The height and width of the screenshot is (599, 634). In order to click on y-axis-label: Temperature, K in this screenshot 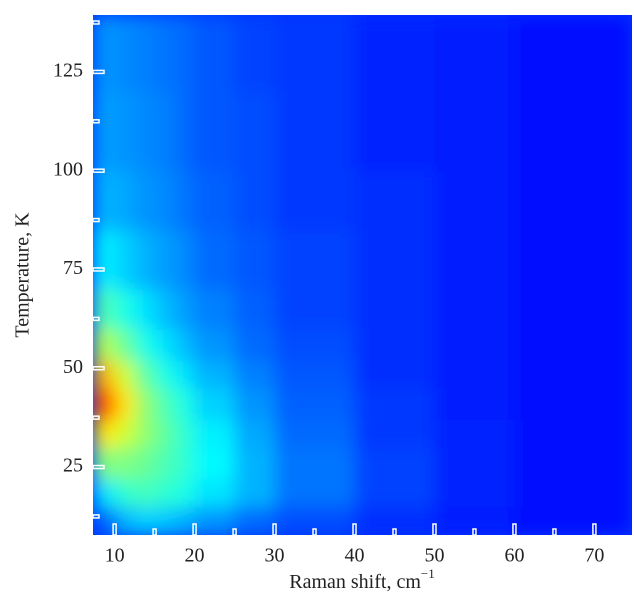, I will do `click(23, 275)`.